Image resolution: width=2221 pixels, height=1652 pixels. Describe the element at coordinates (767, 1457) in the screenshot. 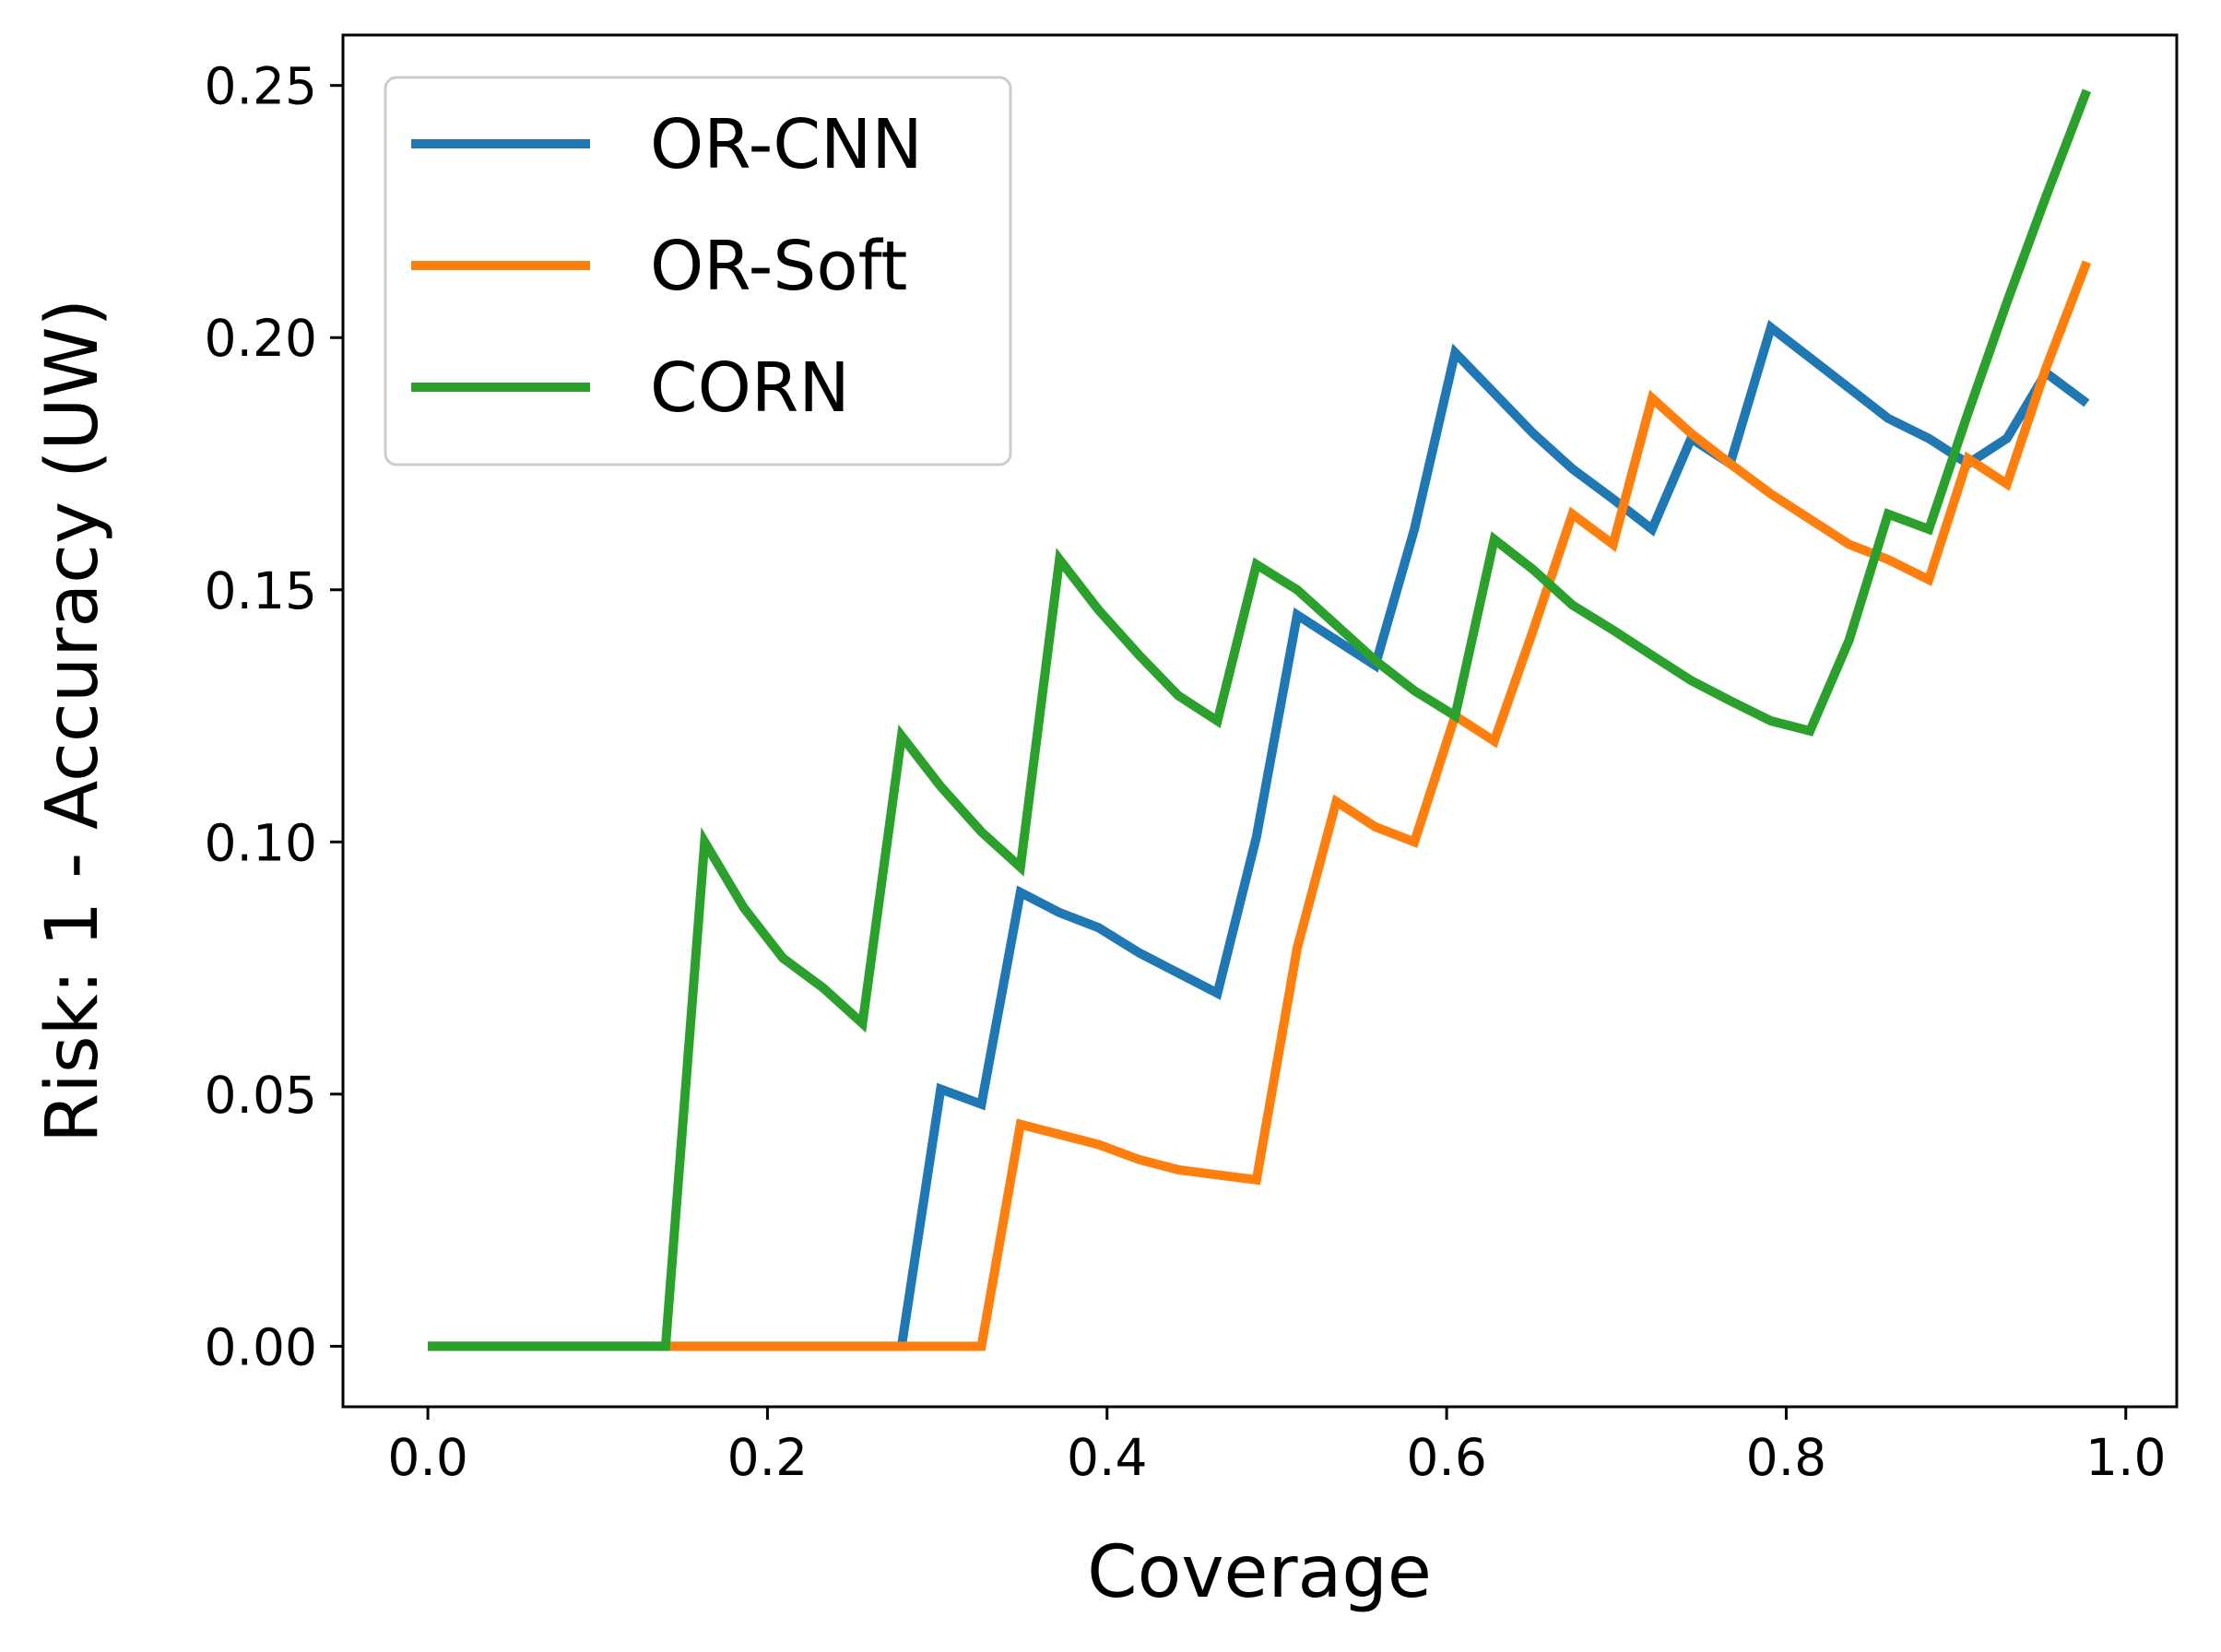

I see `x-tick-label: 0.2` at that location.